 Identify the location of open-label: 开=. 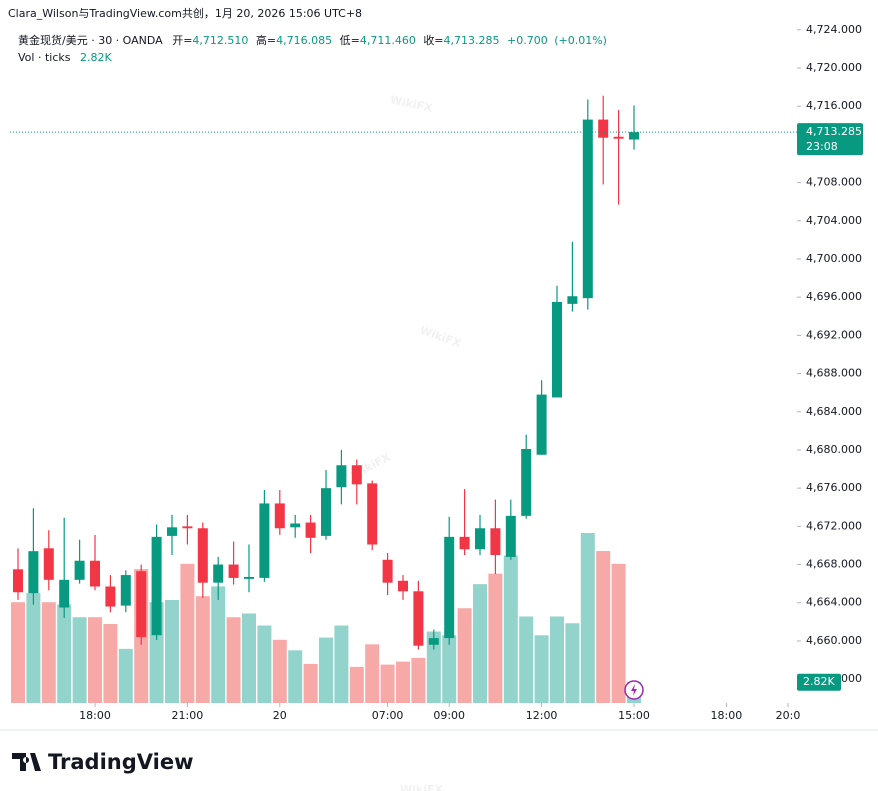
(182, 40).